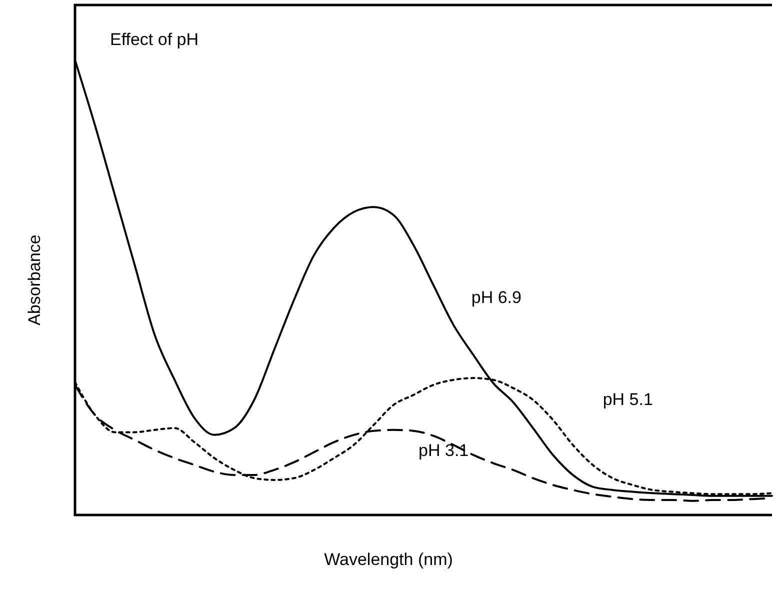 The height and width of the screenshot is (592, 776). What do you see at coordinates (34, 280) in the screenshot?
I see `y-axis-title: Absorbance` at bounding box center [34, 280].